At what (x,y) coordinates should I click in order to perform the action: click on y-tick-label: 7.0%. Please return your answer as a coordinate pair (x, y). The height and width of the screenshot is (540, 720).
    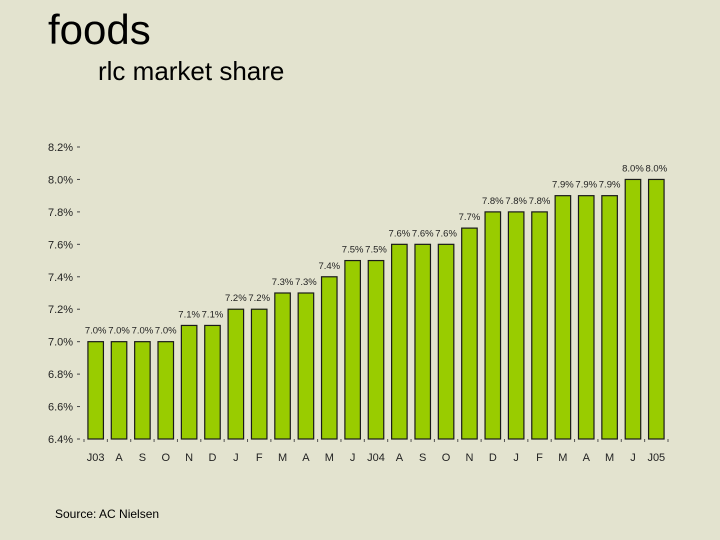
    Looking at the image, I should click on (60, 343).